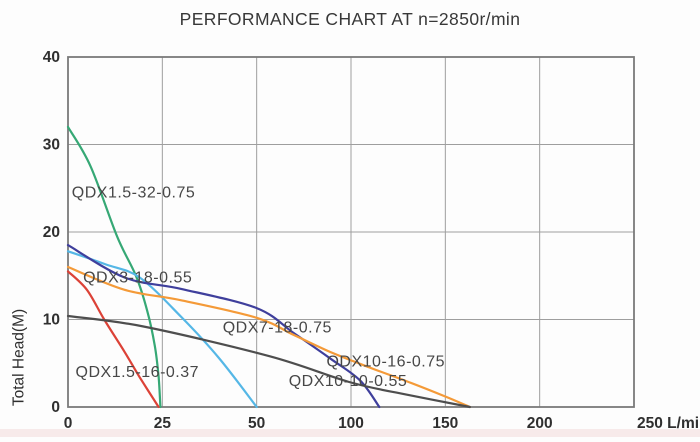 The height and width of the screenshot is (442, 700). Describe the element at coordinates (163, 423) in the screenshot. I see `x-tick-label: 25` at that location.